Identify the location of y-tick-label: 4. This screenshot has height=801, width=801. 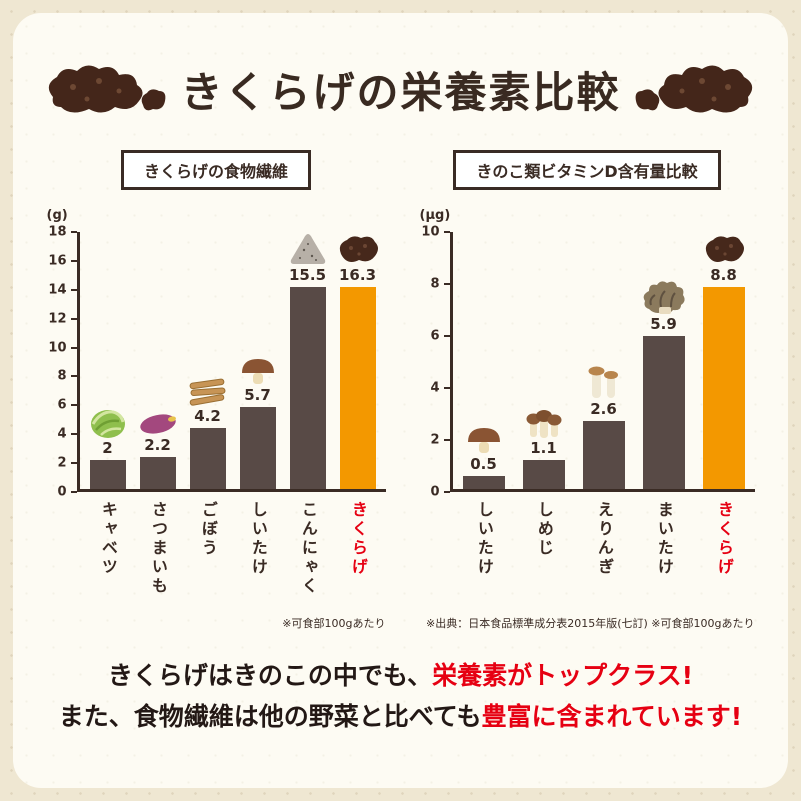
(435, 388).